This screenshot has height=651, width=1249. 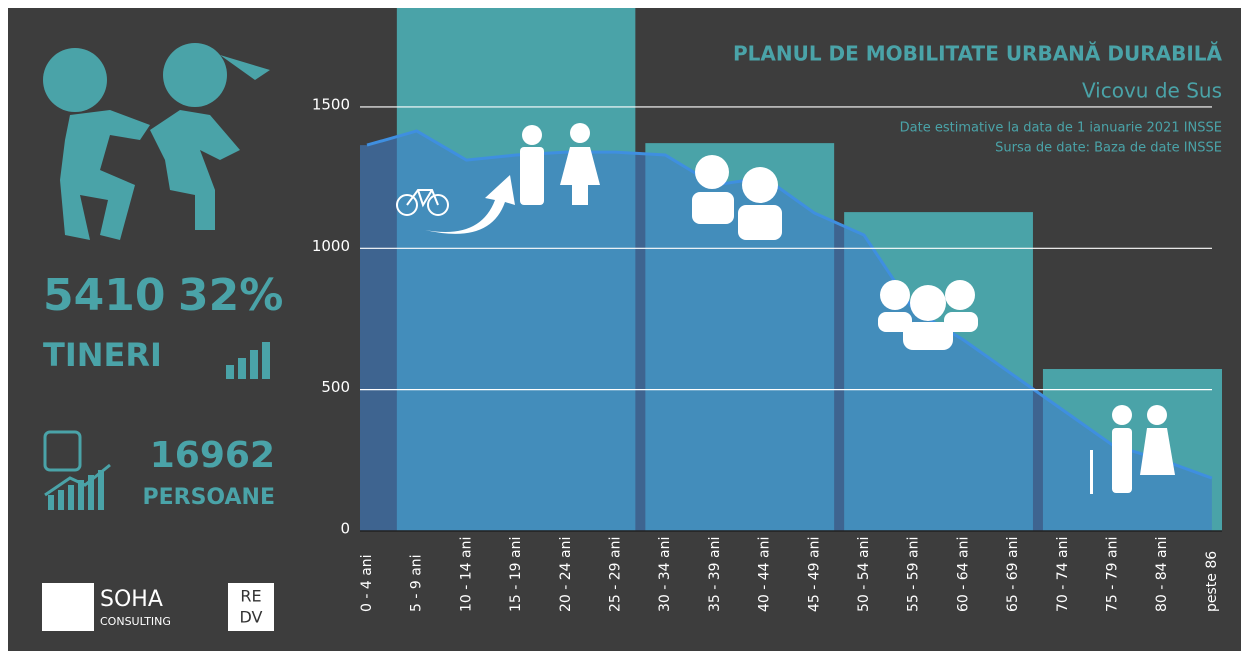 What do you see at coordinates (715, 574) in the screenshot?
I see `x-tick-label: 35 - 39 ani` at bounding box center [715, 574].